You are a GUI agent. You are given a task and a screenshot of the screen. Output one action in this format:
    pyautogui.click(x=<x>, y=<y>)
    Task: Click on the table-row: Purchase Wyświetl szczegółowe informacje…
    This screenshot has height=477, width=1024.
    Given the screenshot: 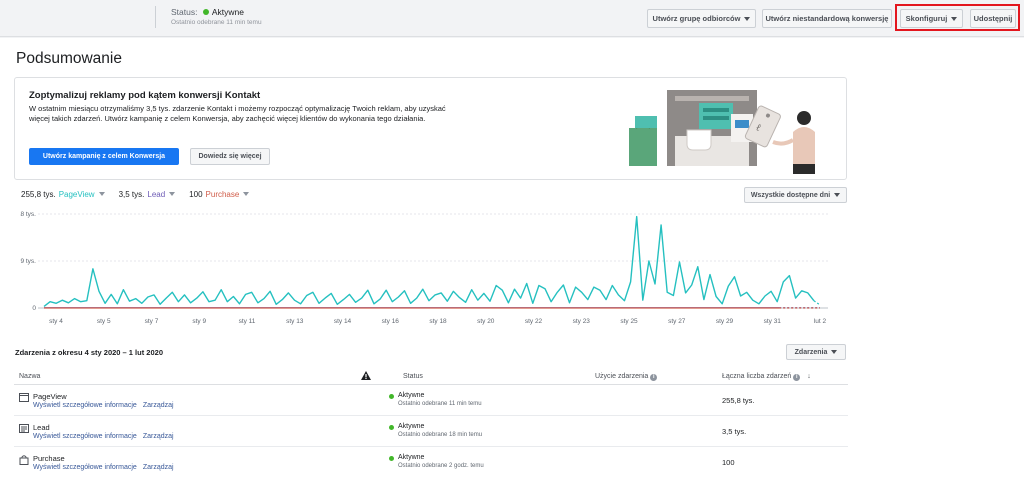 What is the action you would take?
    pyautogui.click(x=431, y=462)
    